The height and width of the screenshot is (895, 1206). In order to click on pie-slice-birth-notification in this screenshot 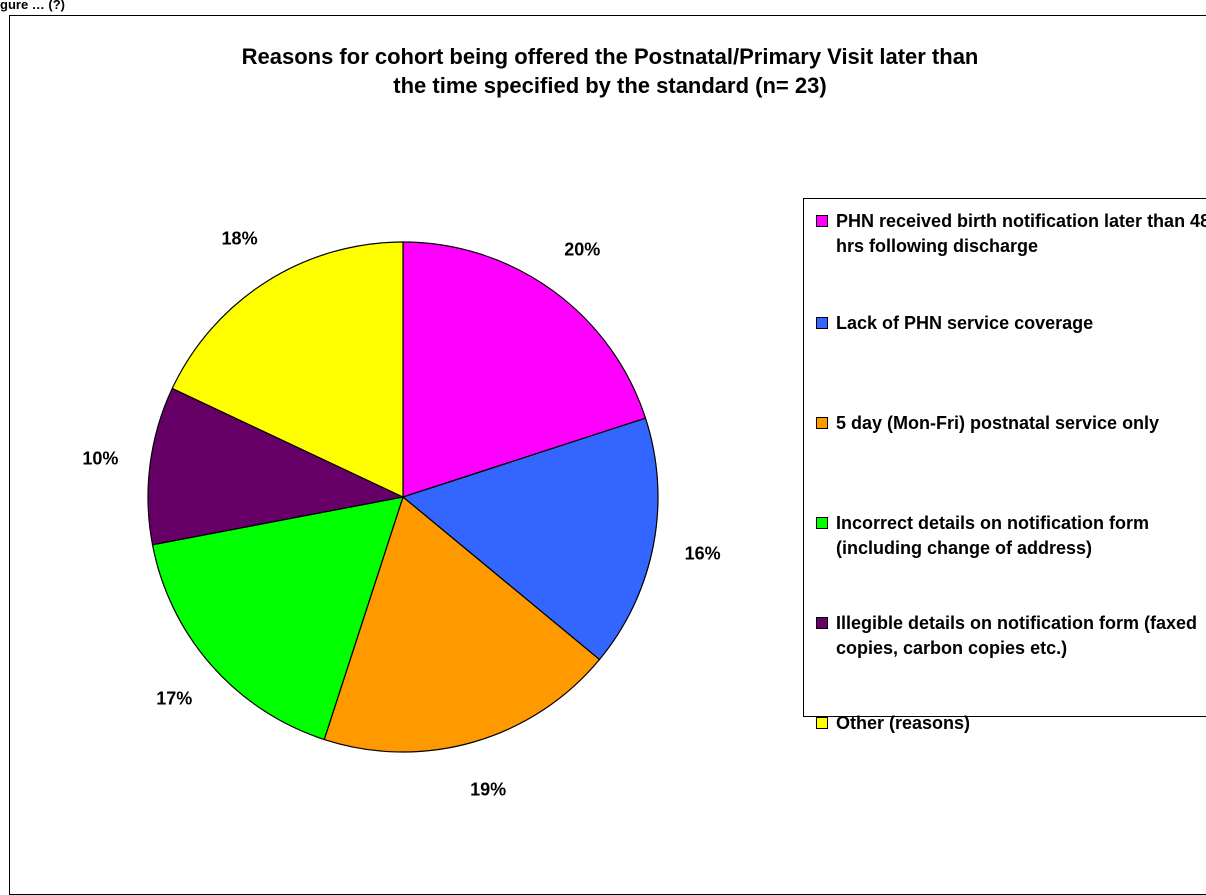, I will do `click(524, 369)`.